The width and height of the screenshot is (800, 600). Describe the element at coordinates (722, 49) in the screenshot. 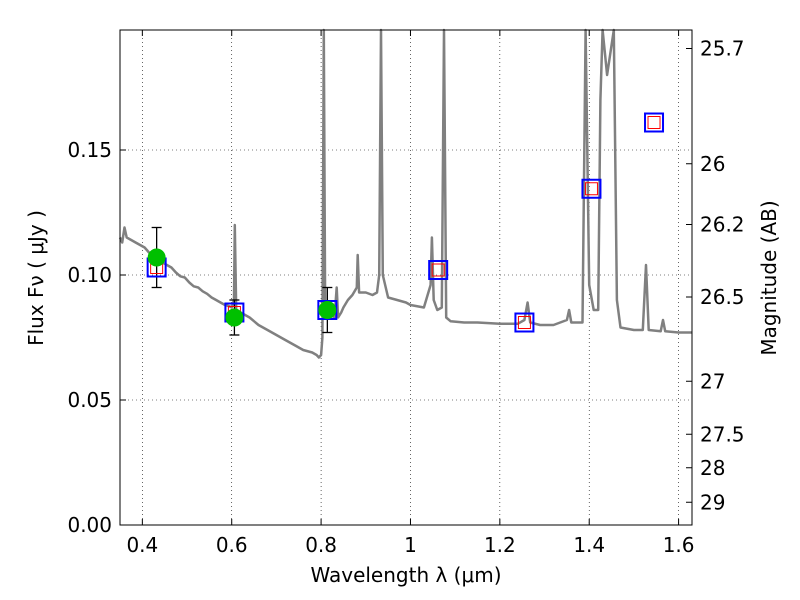

I see `y2-tick-label: 25.7` at that location.